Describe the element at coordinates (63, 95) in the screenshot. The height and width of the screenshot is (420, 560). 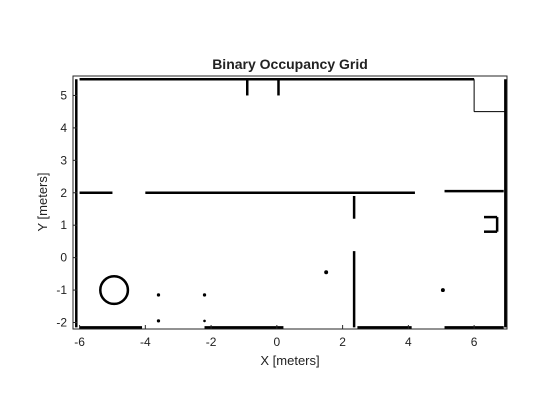
I see `y-tick-label: 5` at that location.